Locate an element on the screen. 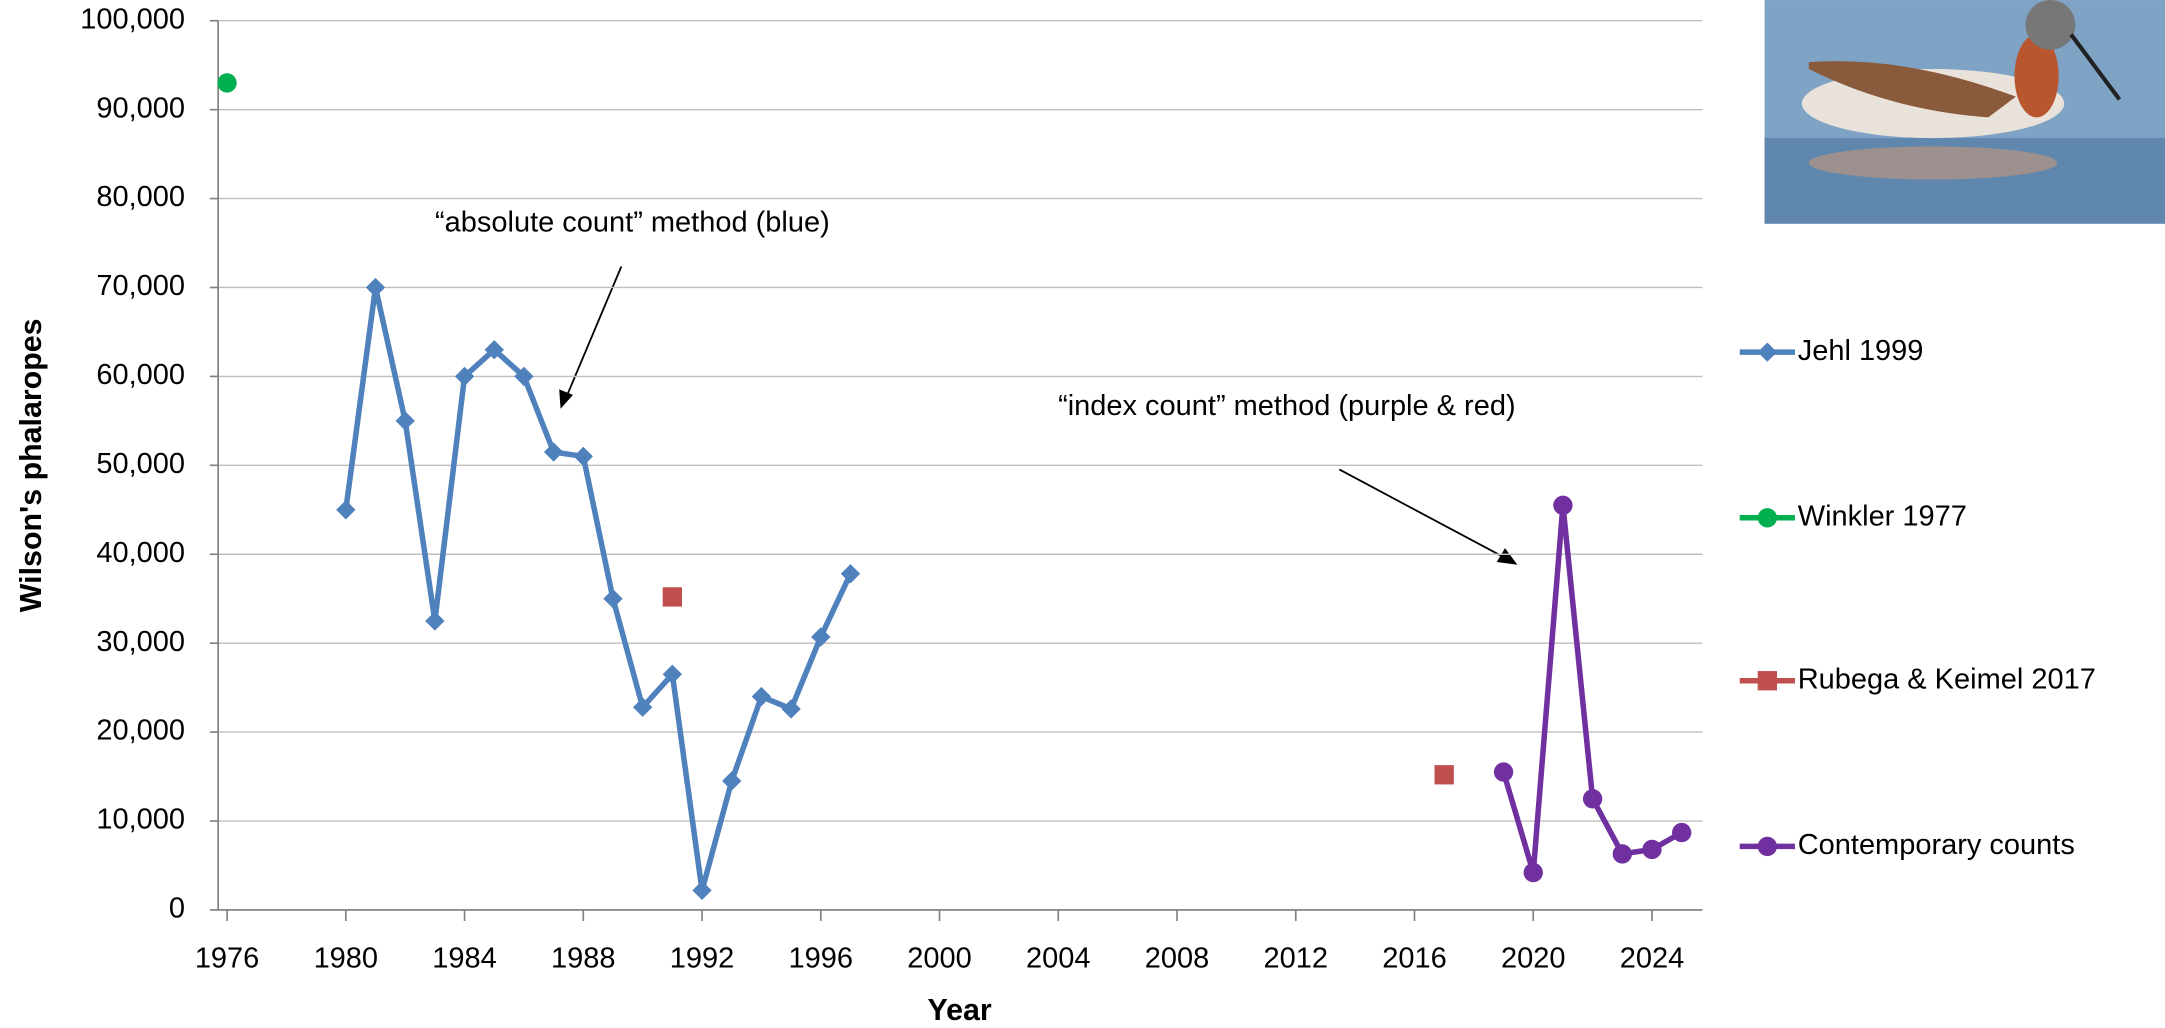 This screenshot has height=1028, width=2165. x-axis-label: Year is located at coordinates (960, 1010).